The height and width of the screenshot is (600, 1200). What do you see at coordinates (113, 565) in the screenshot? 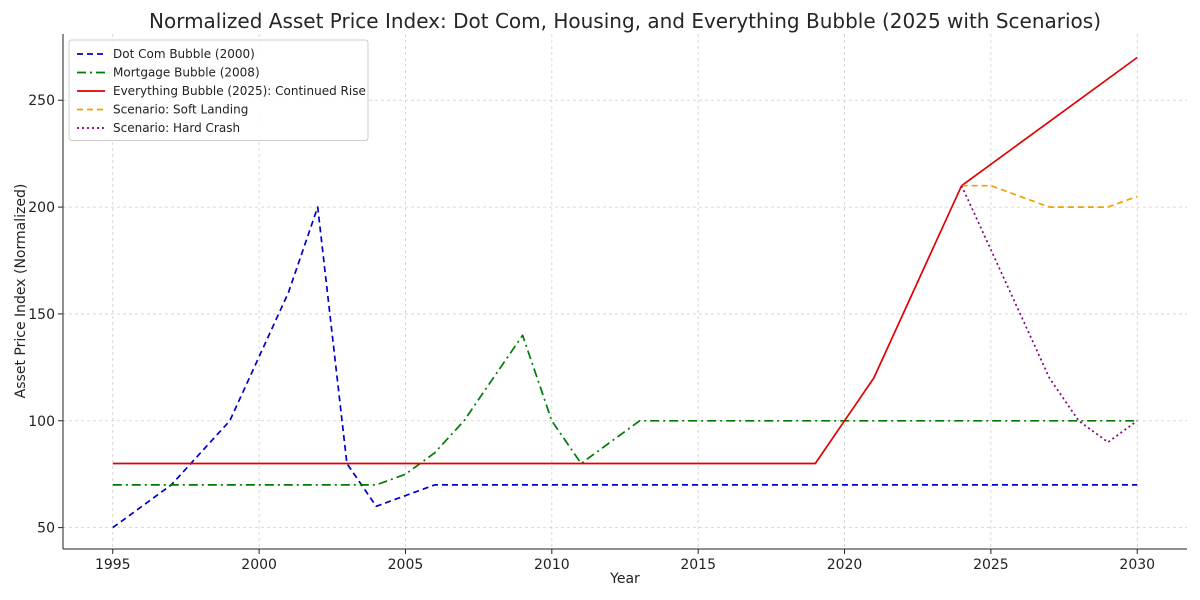
I see `x-tick-label: 1995` at bounding box center [113, 565].